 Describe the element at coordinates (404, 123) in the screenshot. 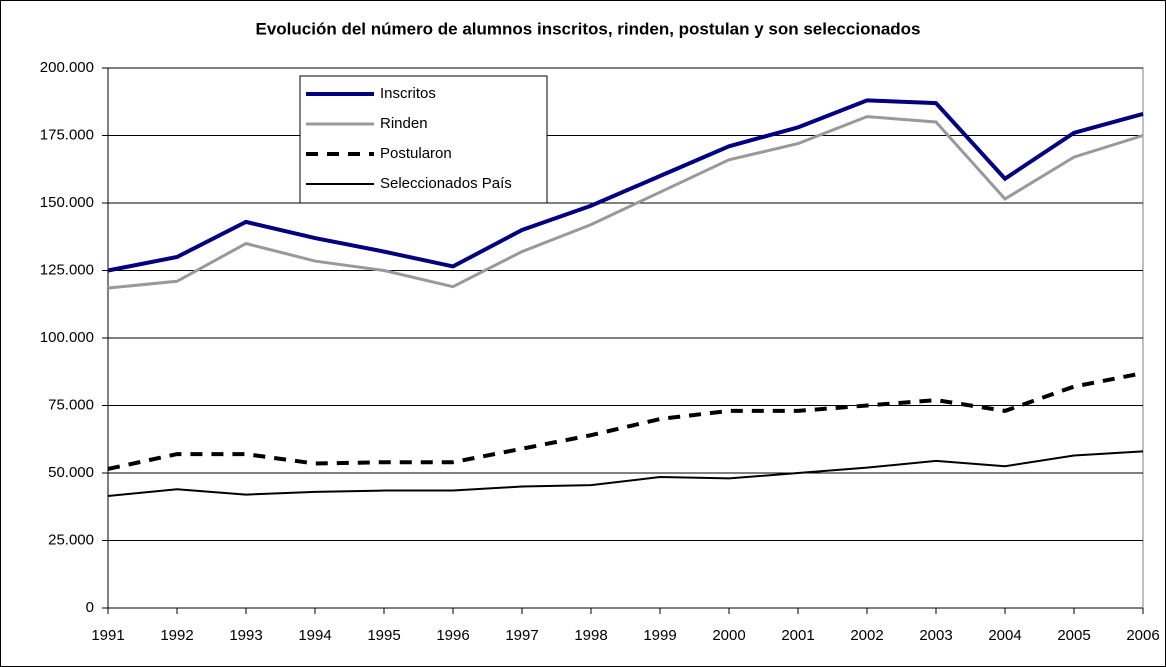

I see `legend-label: Rinden` at that location.